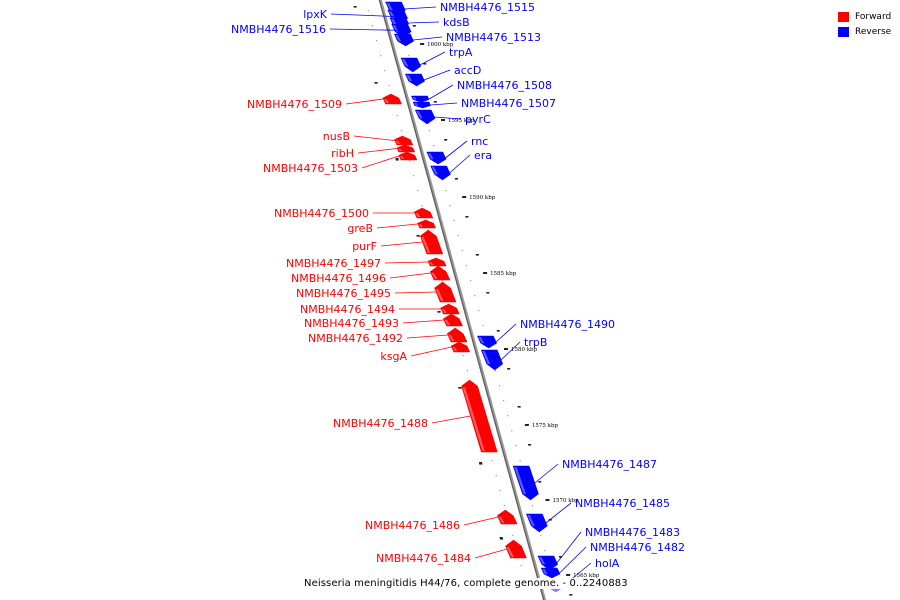  What do you see at coordinates (586, 576) in the screenshot?
I see `tick-label: 1565 kbp` at bounding box center [586, 576].